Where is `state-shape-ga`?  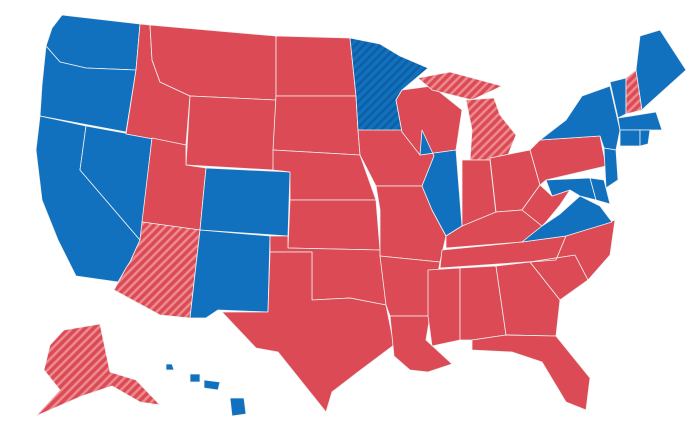 state-shape-ga is located at coordinates (528, 299).